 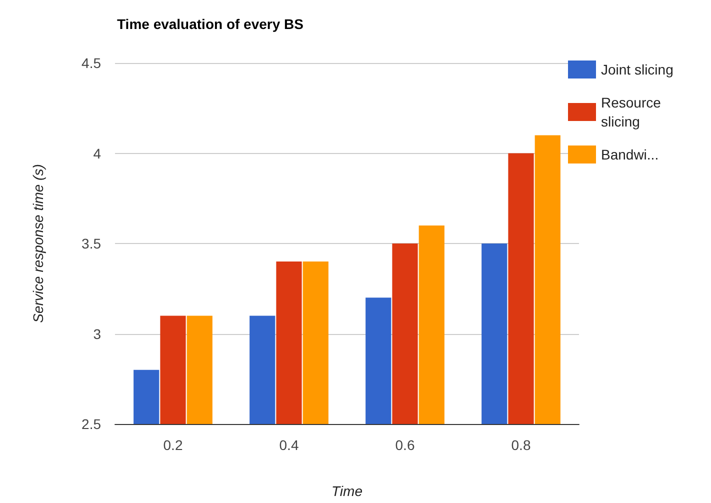 What do you see at coordinates (92, 424) in the screenshot?
I see `y-tick-label: 2.5` at bounding box center [92, 424].